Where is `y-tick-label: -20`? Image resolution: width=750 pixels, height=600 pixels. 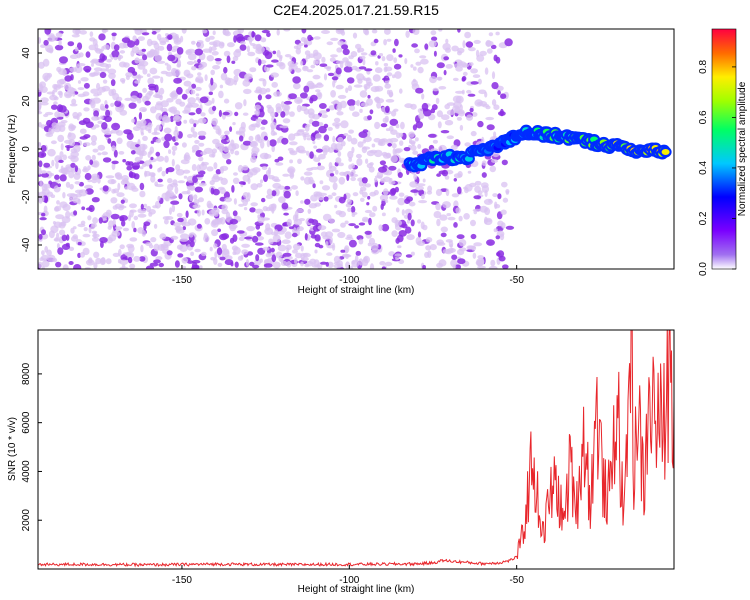
y-tick-label: -20 is located at coordinates (26, 196).